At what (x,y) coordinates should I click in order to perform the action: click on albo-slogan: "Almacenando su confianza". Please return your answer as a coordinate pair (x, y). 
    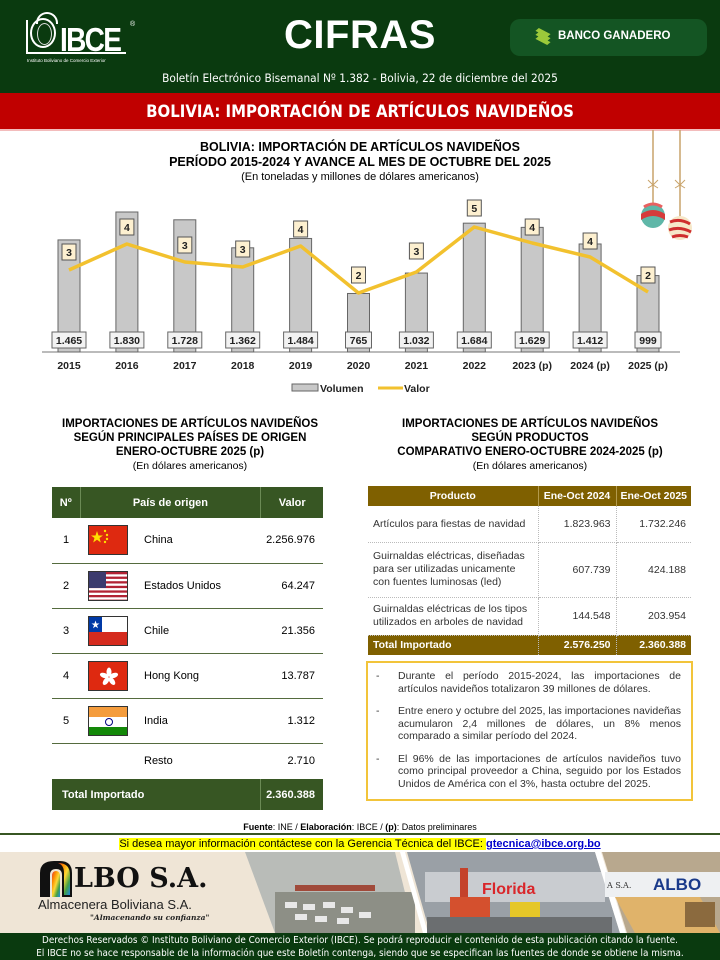
    Looking at the image, I should click on (150, 917).